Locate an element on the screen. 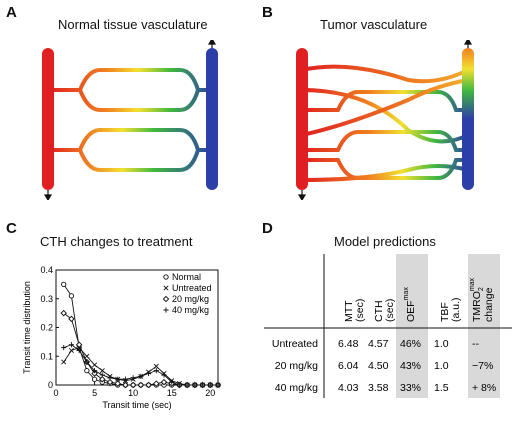  tumor-vasculature-diagram is located at coordinates (385, 120).